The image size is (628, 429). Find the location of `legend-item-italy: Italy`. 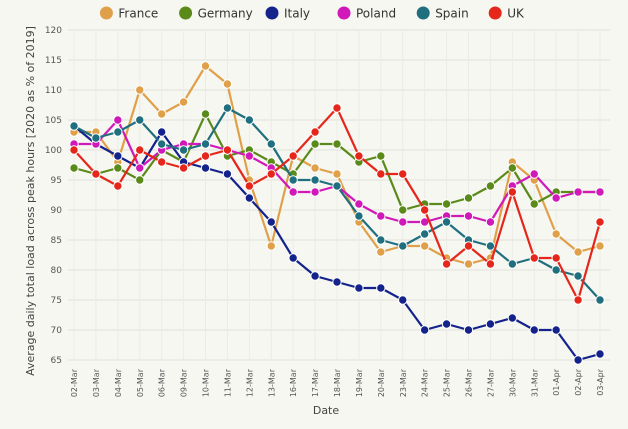

legend-item-italy: Italy is located at coordinates (288, 13).